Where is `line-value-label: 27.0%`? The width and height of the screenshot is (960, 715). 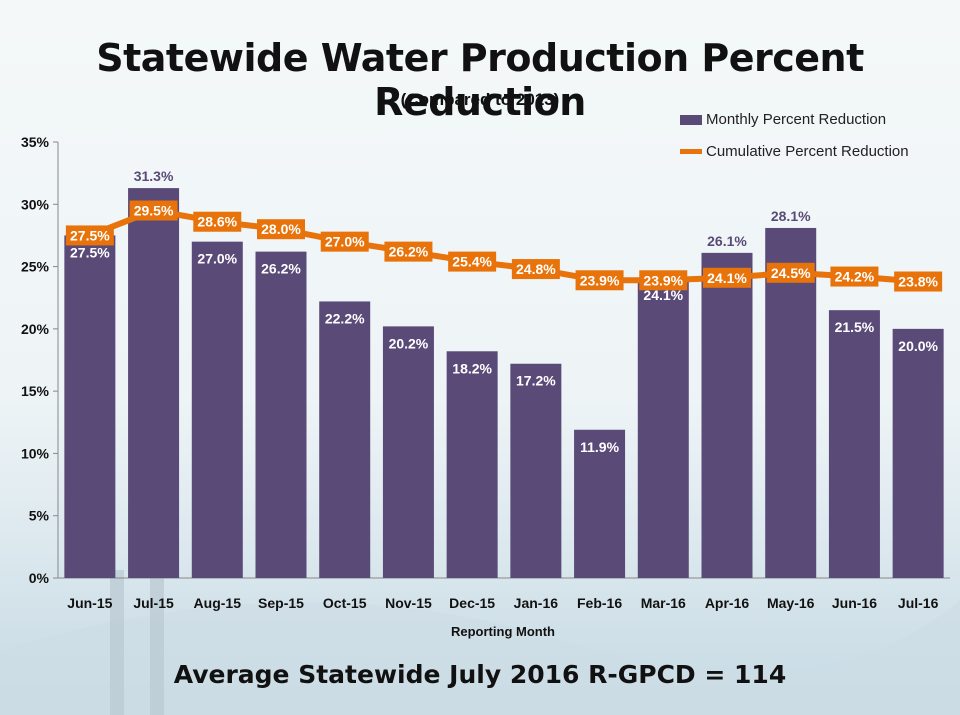
line-value-label: 27.0% is located at coordinates (345, 242).